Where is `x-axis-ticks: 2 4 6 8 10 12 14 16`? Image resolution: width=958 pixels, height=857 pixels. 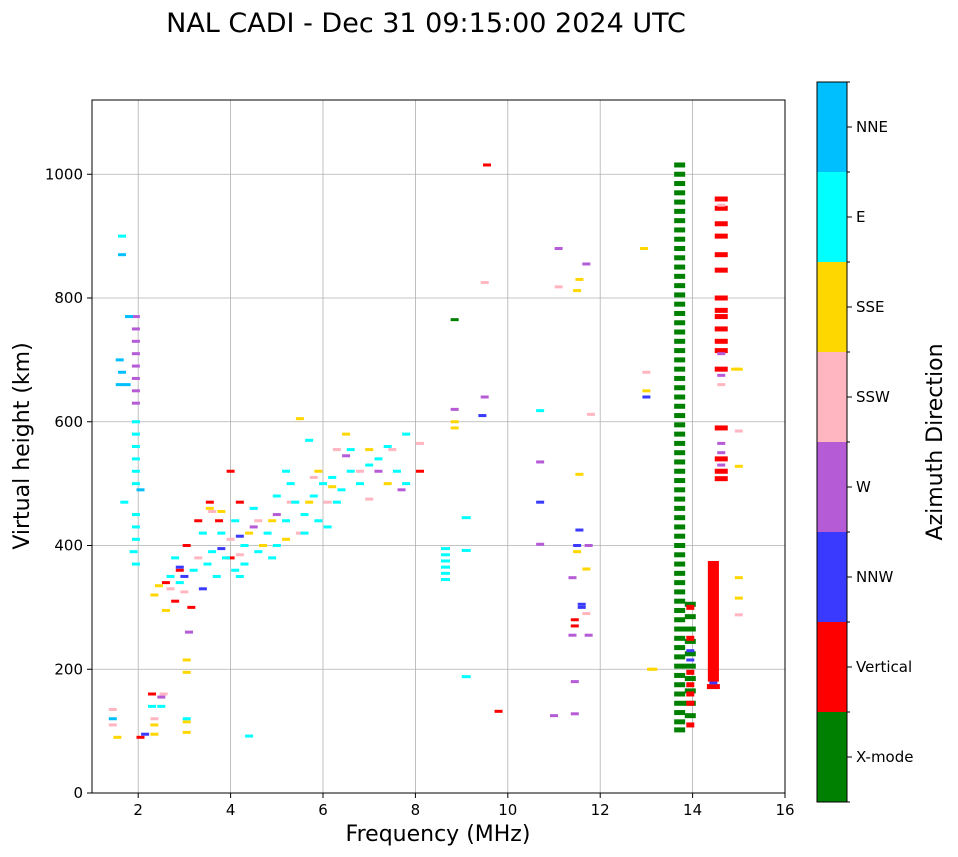
x-axis-ticks: 2 4 6 8 10 12 14 16 is located at coordinates (464, 806).